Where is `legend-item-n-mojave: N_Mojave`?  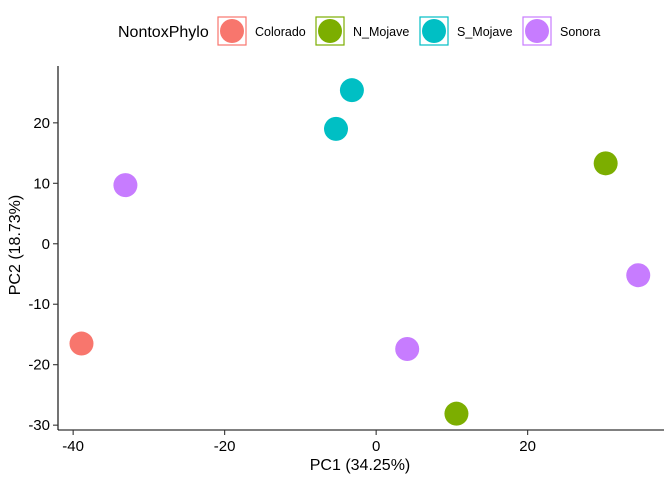
legend-item-n-mojave: N_Mojave is located at coordinates (362, 31).